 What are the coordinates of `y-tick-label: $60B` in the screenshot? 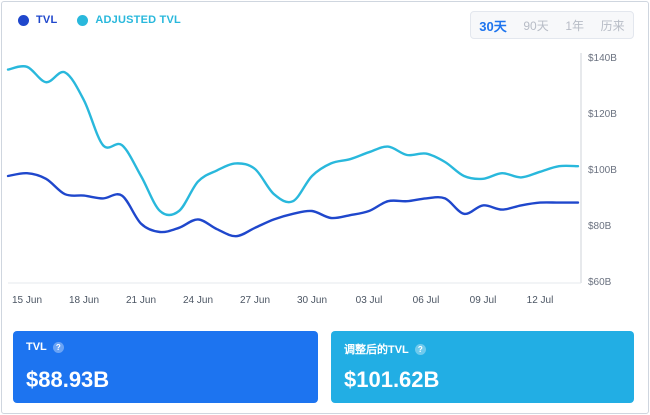 It's located at (600, 282).